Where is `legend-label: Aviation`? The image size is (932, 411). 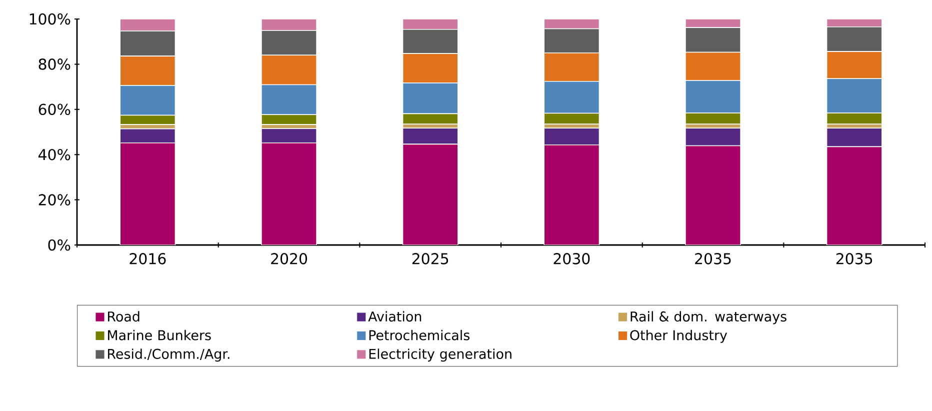
legend-label: Aviation is located at coordinates (395, 316).